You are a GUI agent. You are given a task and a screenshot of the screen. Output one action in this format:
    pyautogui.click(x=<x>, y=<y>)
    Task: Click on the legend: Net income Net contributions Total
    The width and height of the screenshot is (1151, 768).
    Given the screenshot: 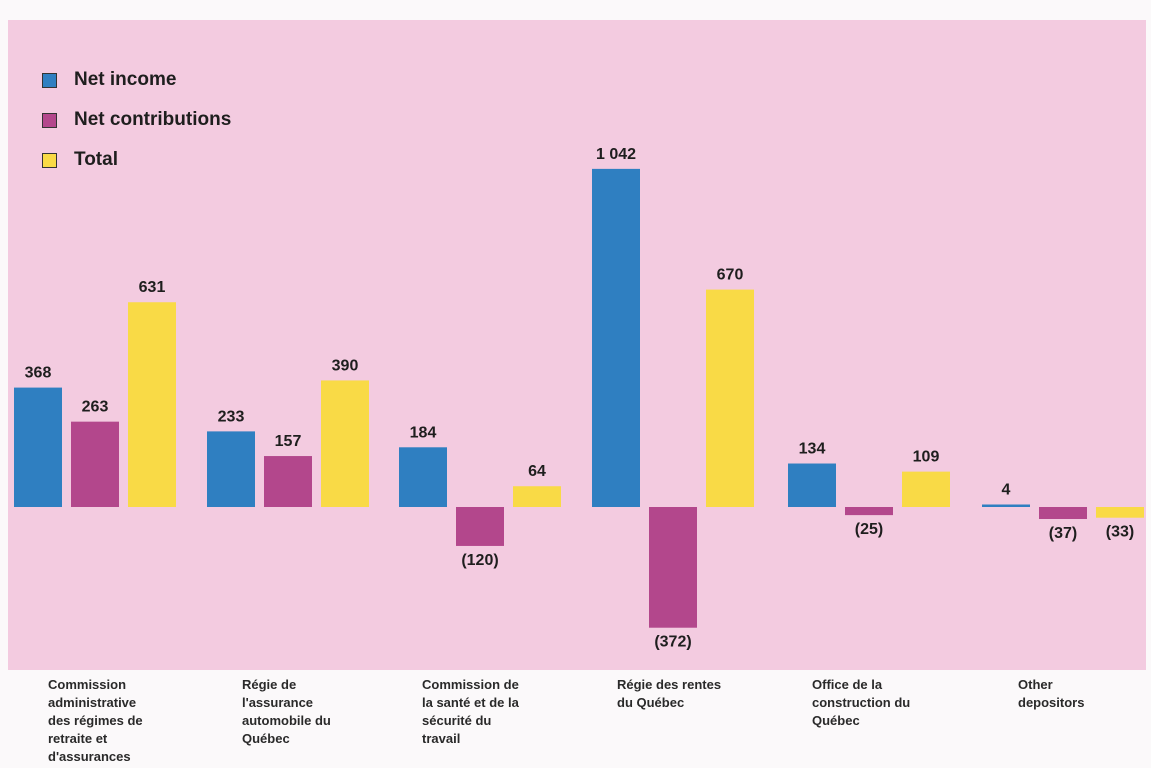 What is the action you would take?
    pyautogui.click(x=136, y=120)
    